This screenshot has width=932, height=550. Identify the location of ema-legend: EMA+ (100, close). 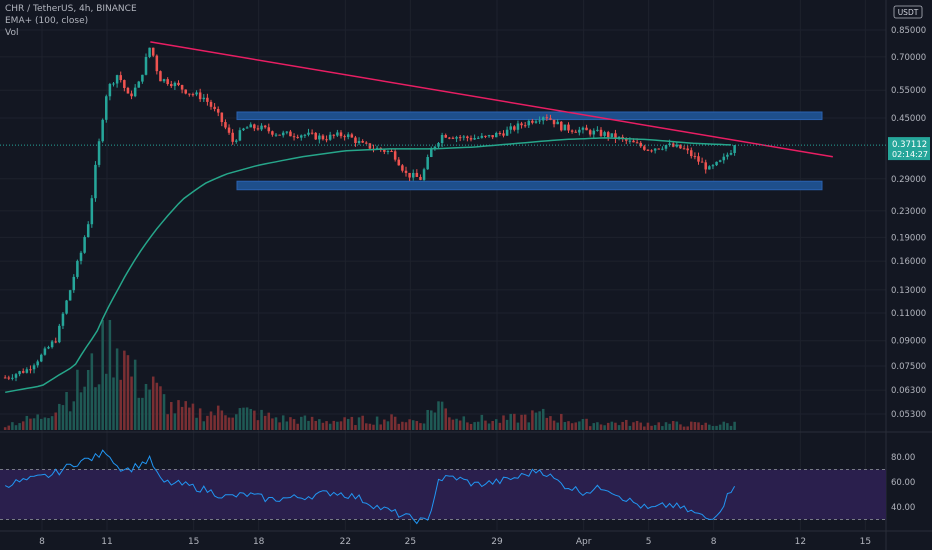
(47, 21).